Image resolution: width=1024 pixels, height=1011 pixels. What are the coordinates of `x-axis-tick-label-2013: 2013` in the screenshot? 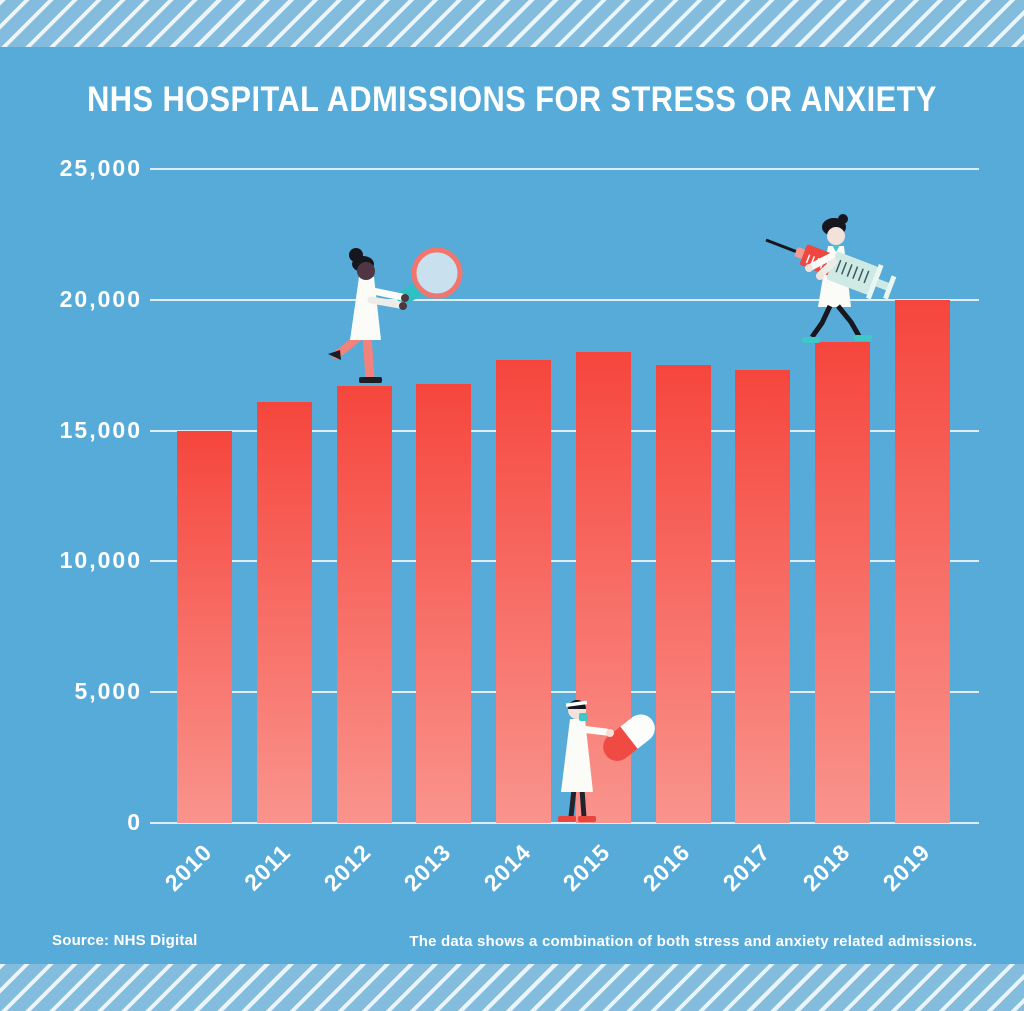 It's located at (427, 867).